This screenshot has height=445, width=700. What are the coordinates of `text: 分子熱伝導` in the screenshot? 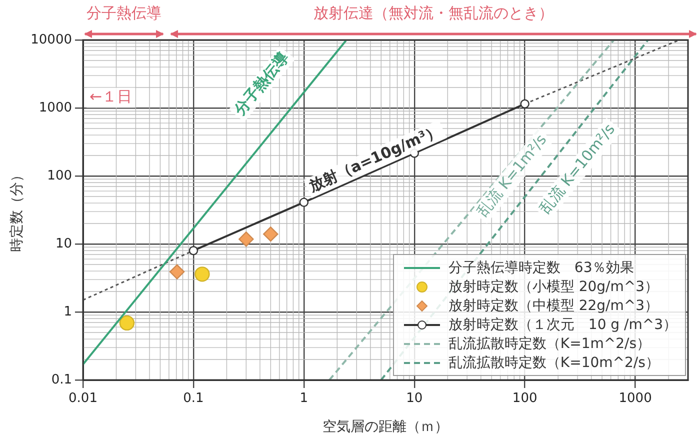 It's located at (124, 13).